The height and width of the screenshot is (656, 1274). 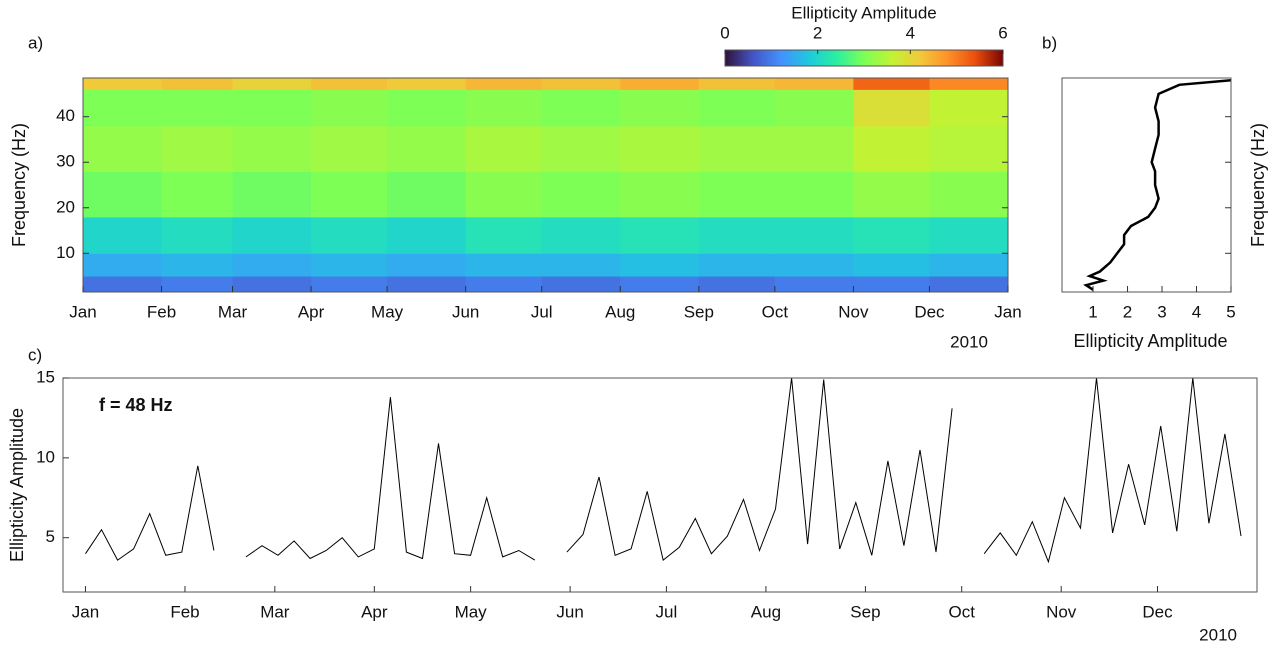 I want to click on axes-frame, so click(x=1146, y=185).